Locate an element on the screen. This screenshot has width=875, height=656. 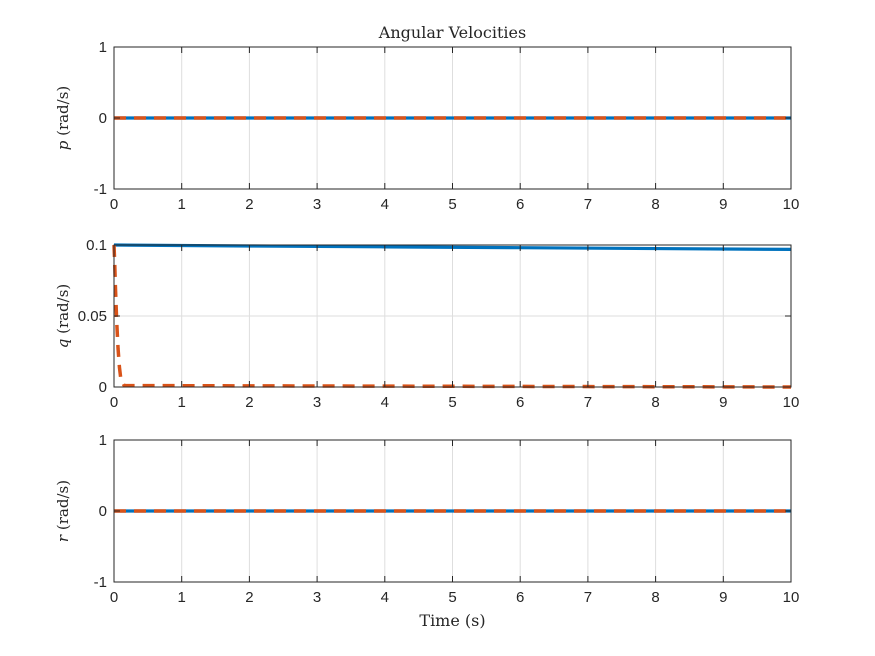
y-axis-label: r (rad/s) is located at coordinates (63, 511).